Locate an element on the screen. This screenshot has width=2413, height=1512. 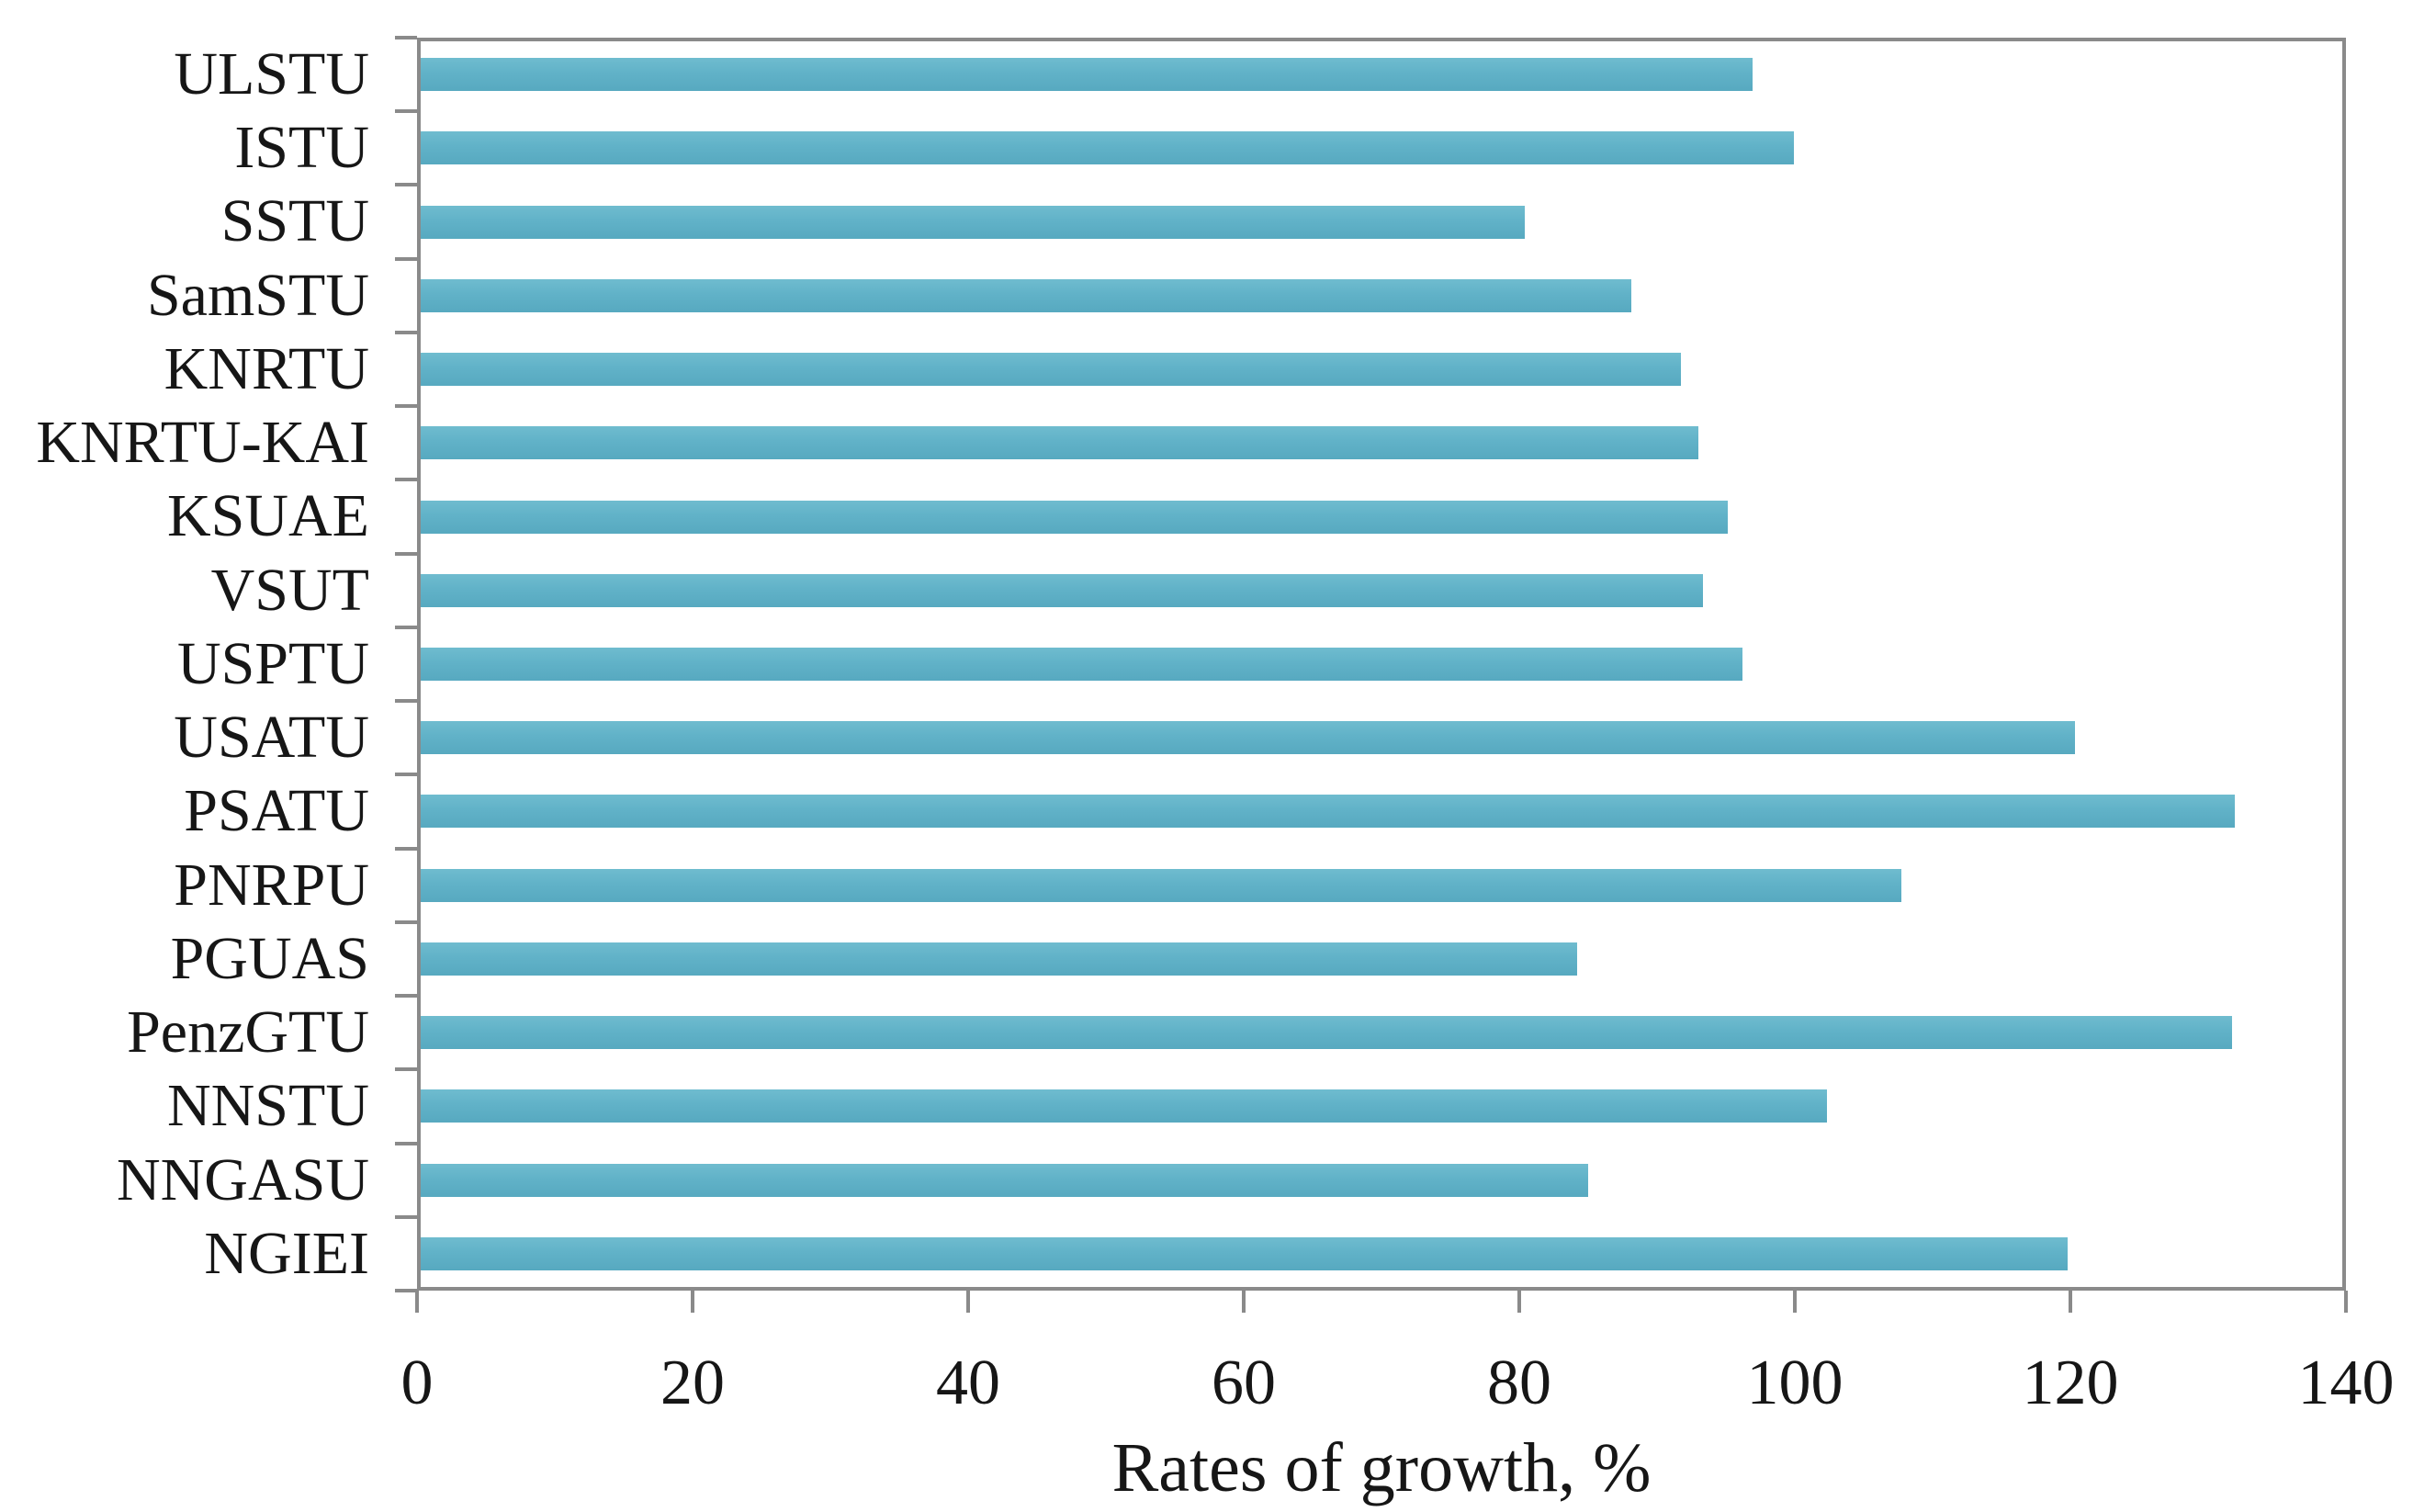
x-axis-title: Rates of growth, % is located at coordinates (1381, 1467).